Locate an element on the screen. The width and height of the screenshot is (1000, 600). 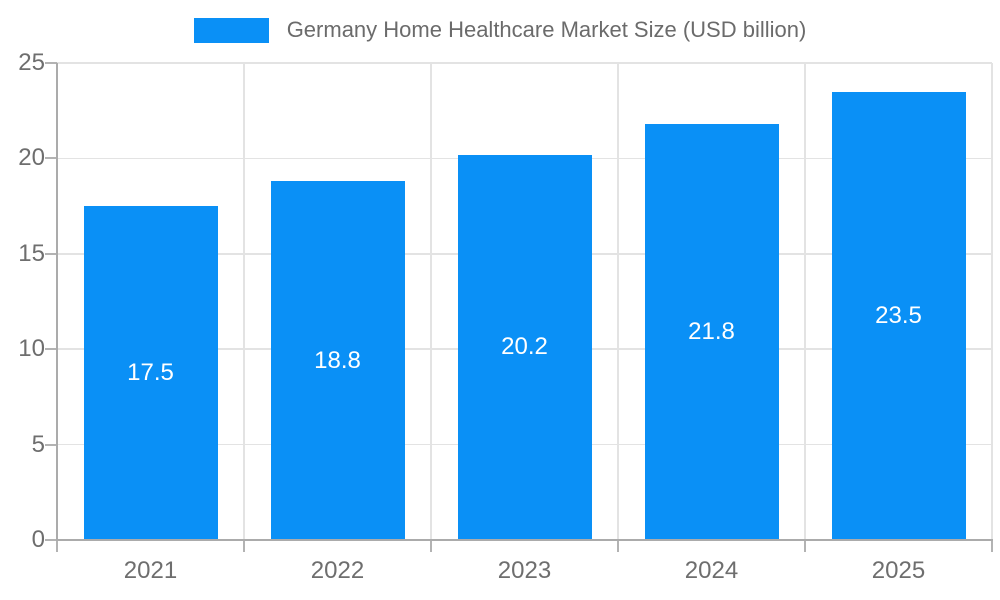
y-axis-tick-label: 5 is located at coordinates (38, 444).